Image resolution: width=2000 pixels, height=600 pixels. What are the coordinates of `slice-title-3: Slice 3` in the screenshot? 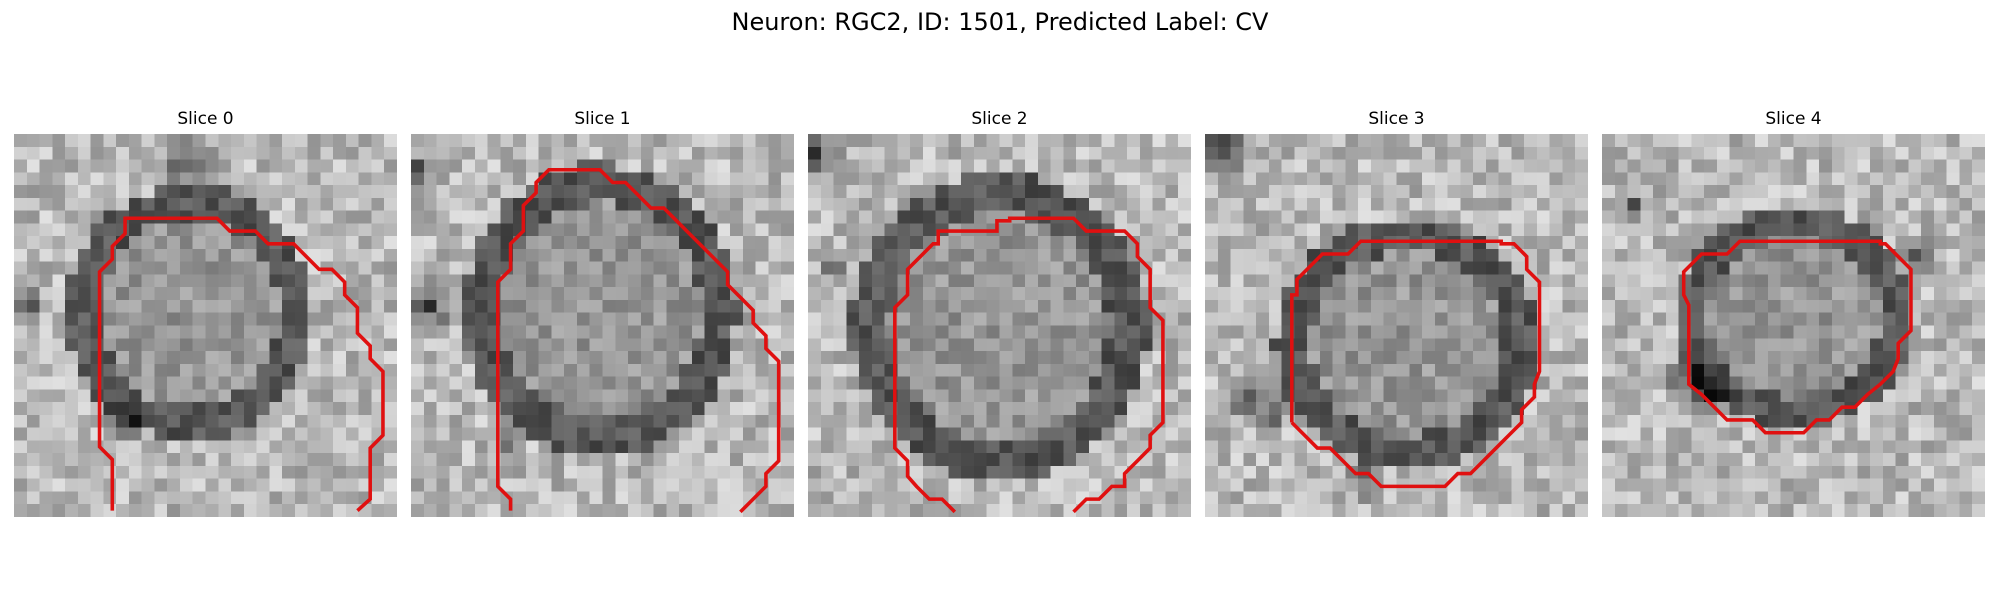 It's located at (1396, 119).